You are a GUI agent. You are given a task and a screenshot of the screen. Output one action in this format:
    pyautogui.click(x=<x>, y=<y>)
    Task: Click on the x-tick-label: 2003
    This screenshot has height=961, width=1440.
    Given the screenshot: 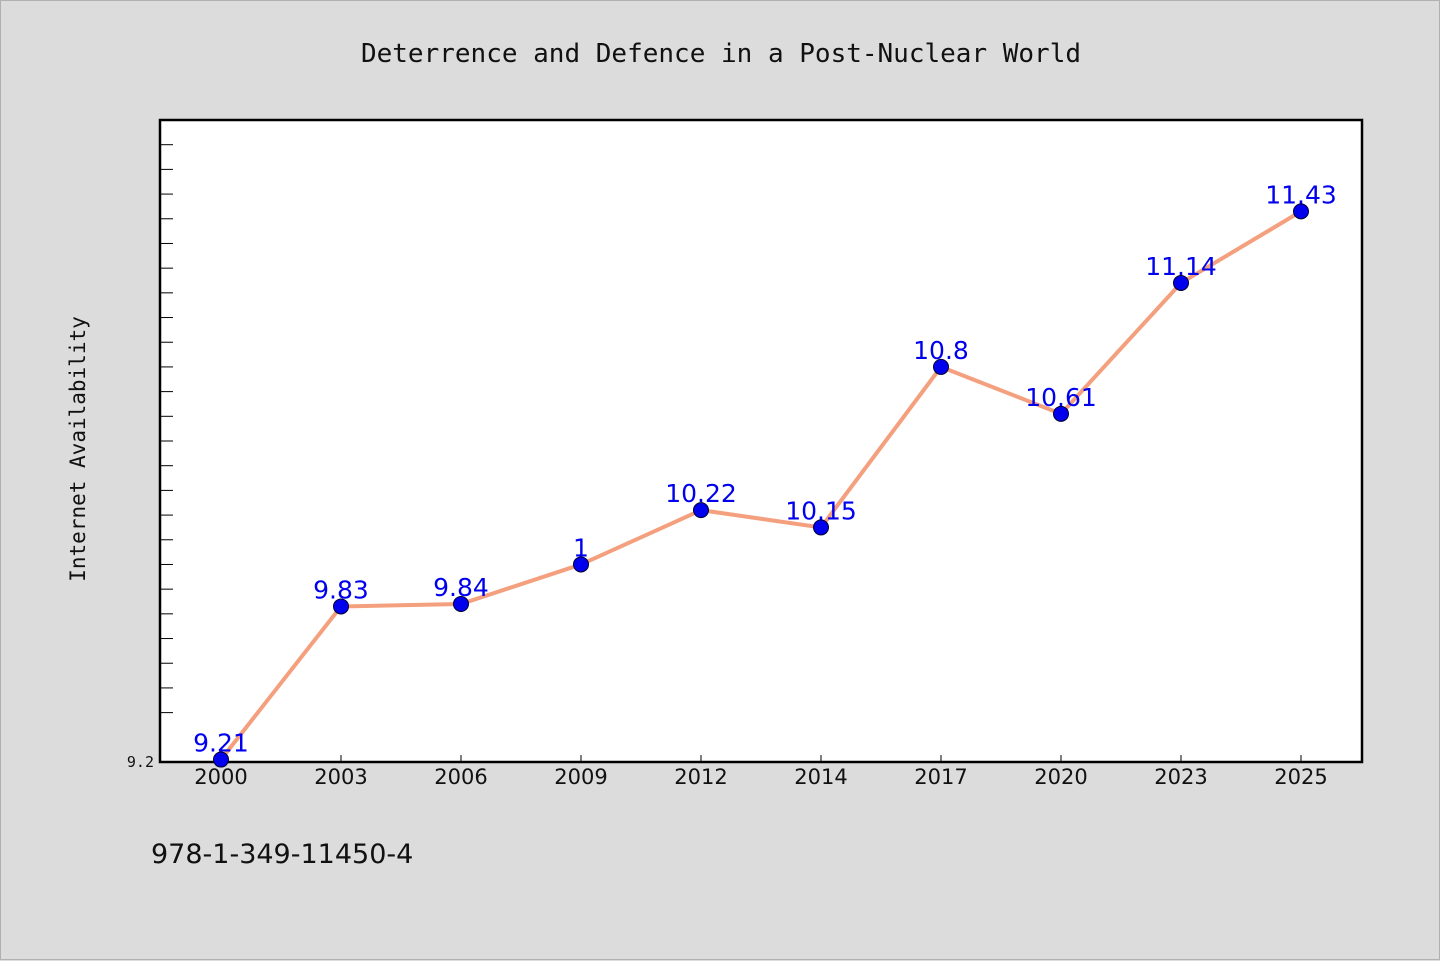 What is the action you would take?
    pyautogui.click(x=340, y=777)
    